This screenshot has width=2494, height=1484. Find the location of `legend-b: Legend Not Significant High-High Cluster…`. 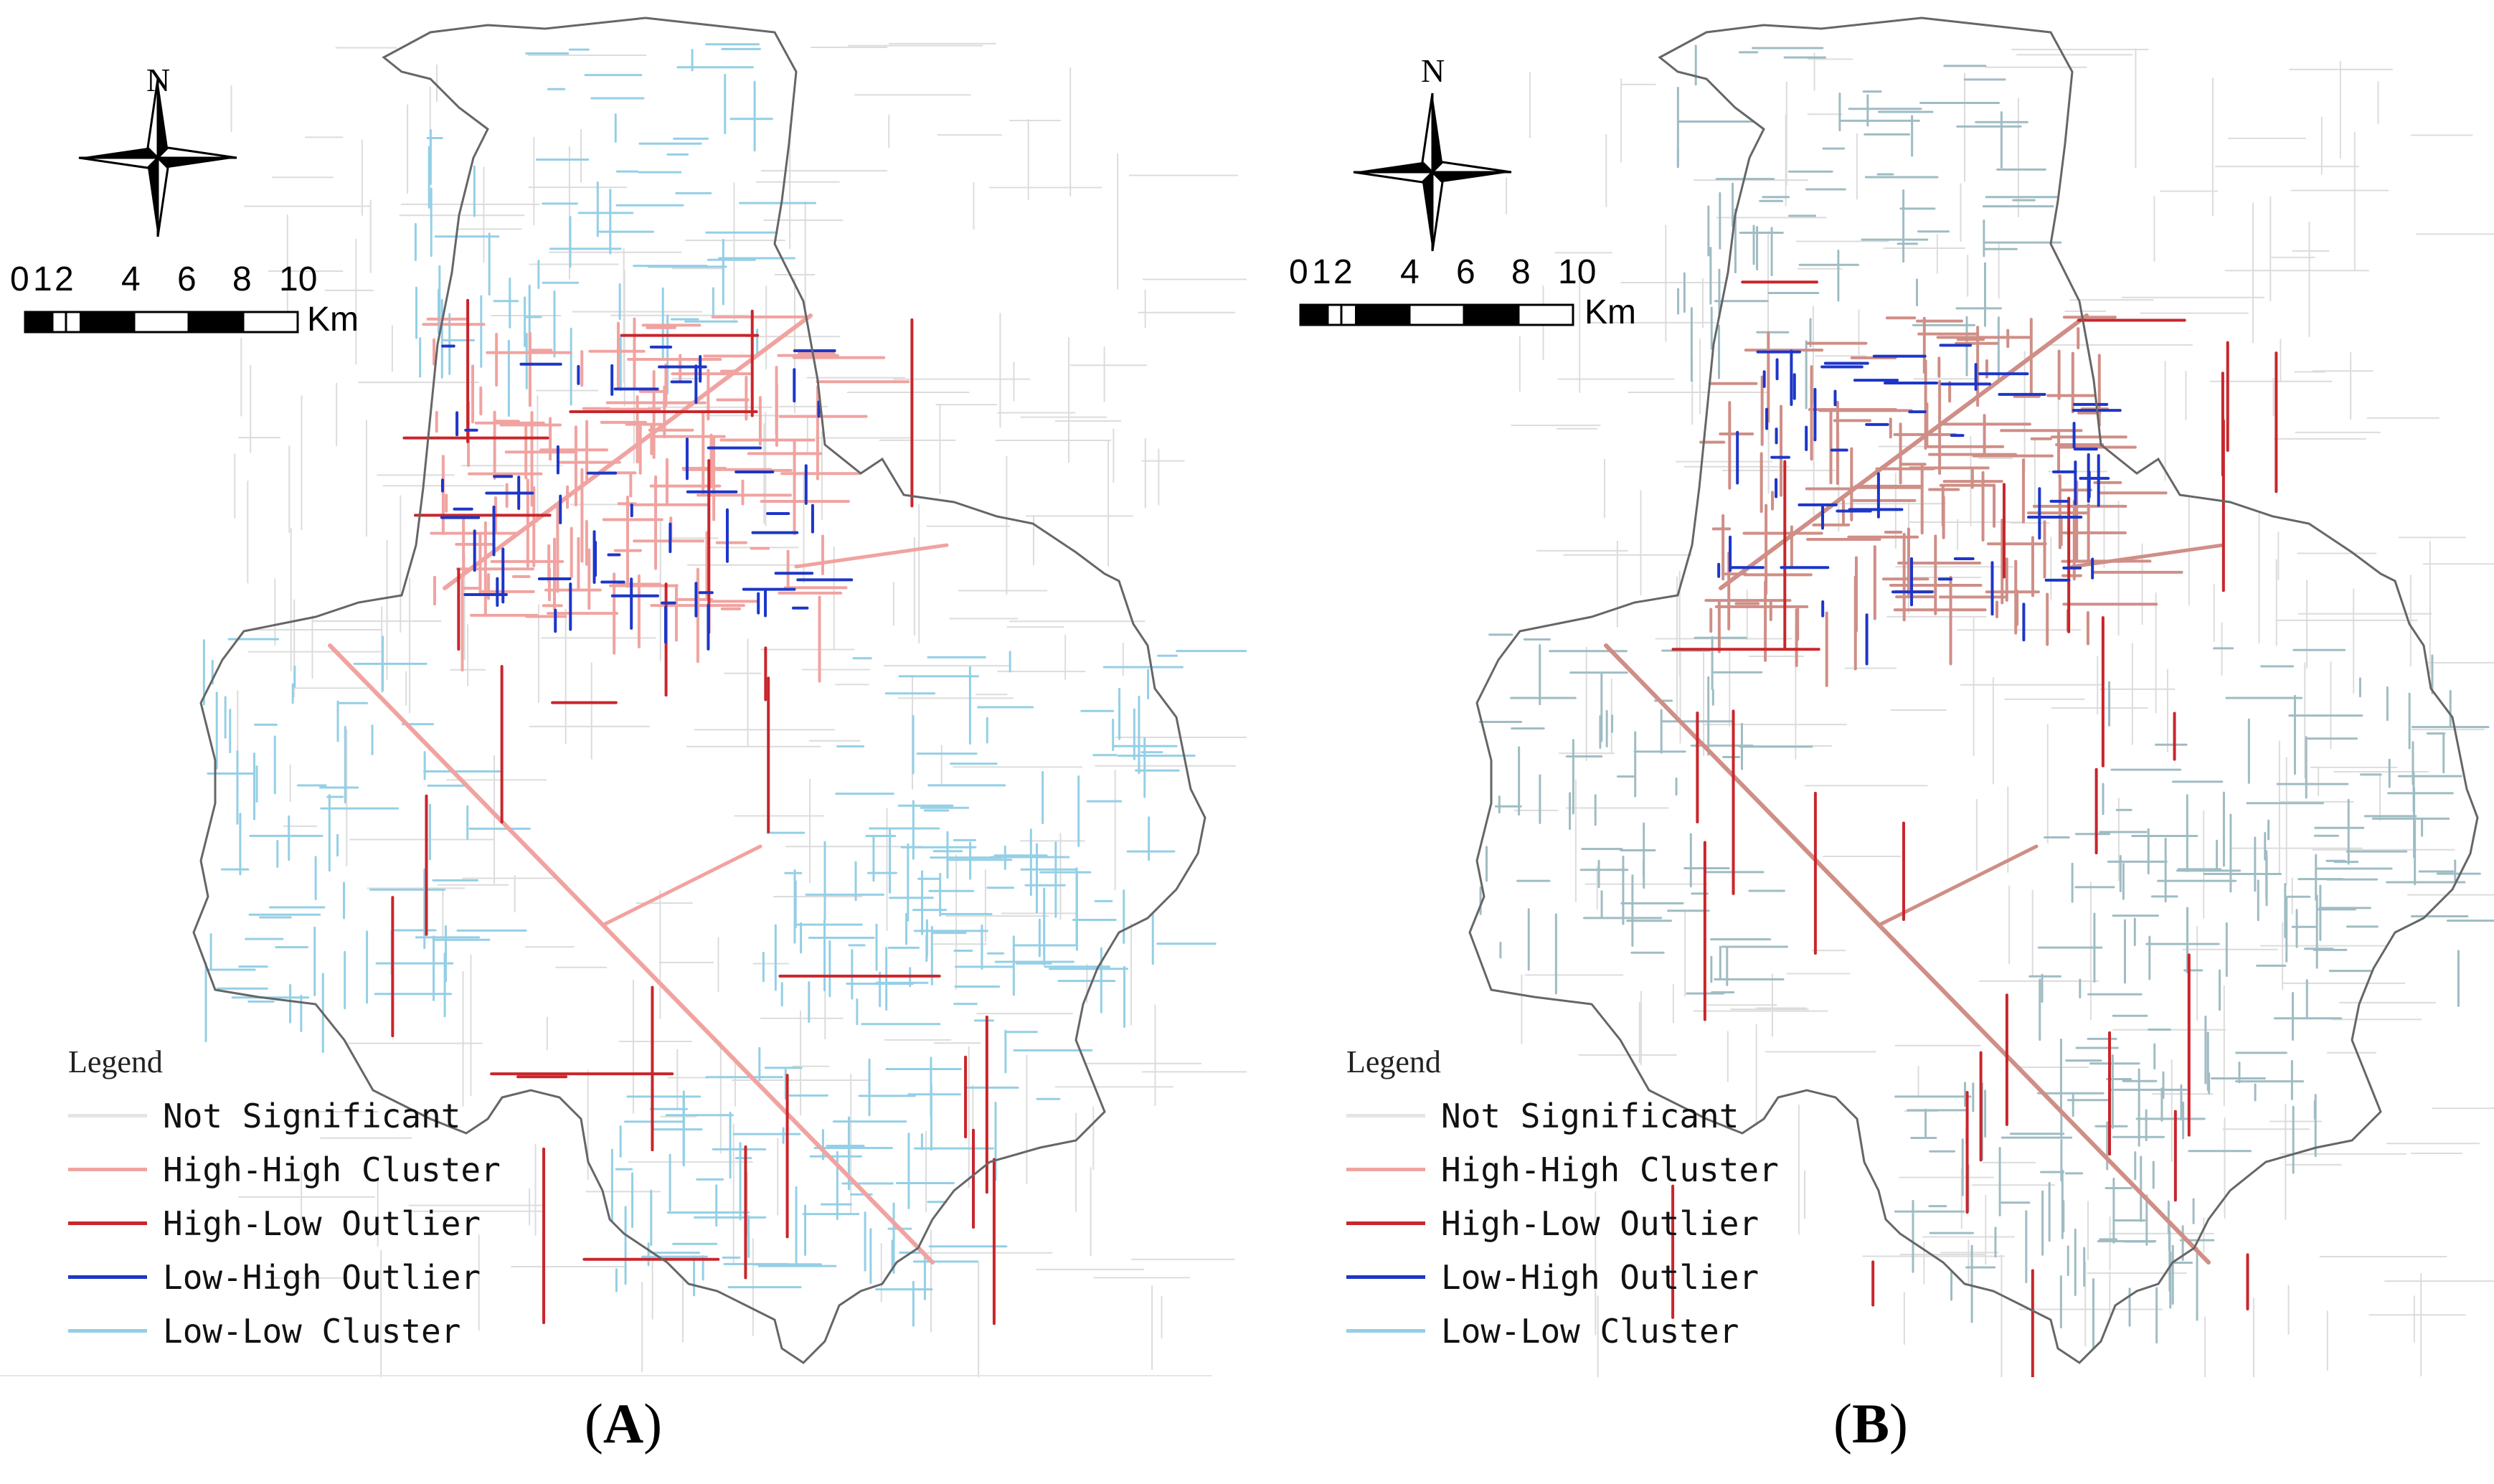

legend-b: Legend Not Significant High-High Cluster… is located at coordinates (1562, 1201).